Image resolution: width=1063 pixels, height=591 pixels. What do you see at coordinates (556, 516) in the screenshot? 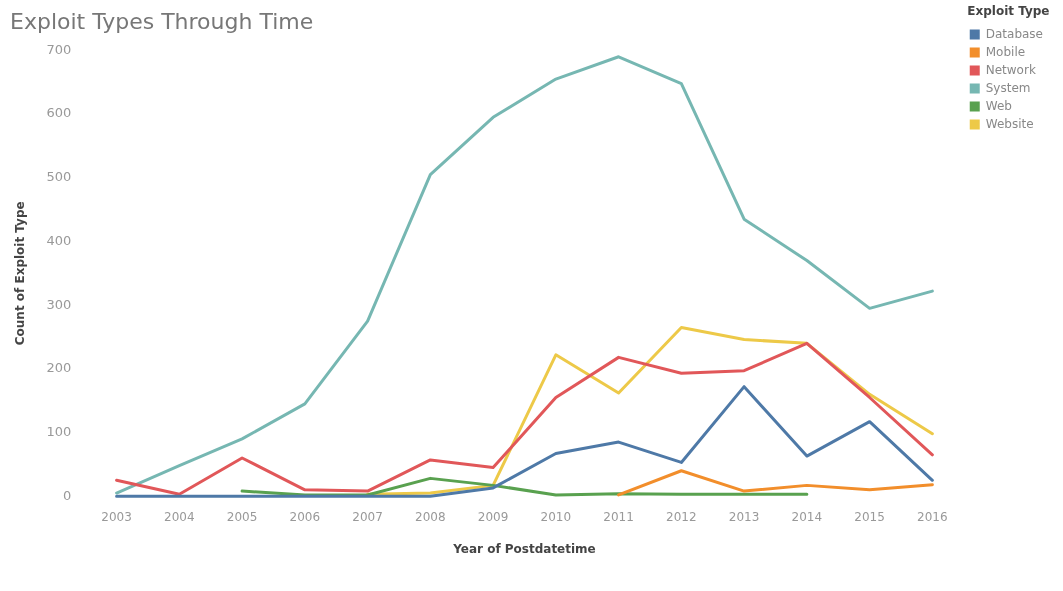
I see `x-tick-label: 2010` at bounding box center [556, 516].